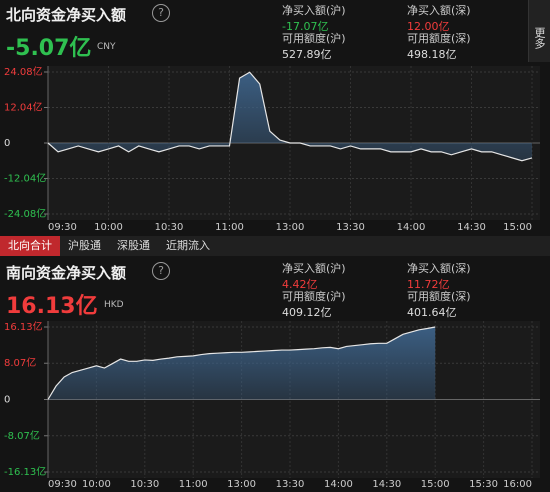 Image resolution: width=550 pixels, height=492 pixels. Describe the element at coordinates (314, 304) in the screenshot. I see `stat: 可用额度(沪) 409.12亿` at that location.